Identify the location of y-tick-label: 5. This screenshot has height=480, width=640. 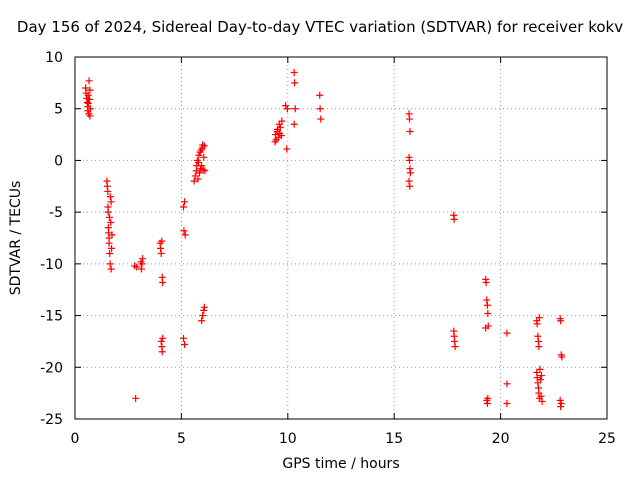
(58, 110).